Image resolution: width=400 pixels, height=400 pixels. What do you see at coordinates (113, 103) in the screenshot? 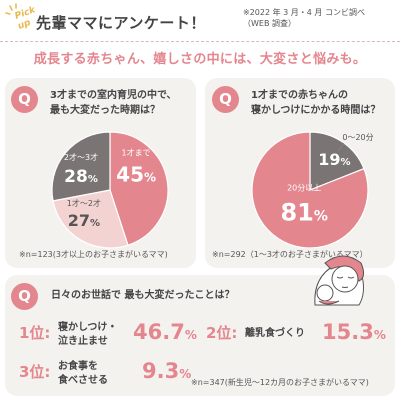
I see `question1-text: 3才までの室内育児の中で、 最も大変だった時期は？` at bounding box center [113, 103].